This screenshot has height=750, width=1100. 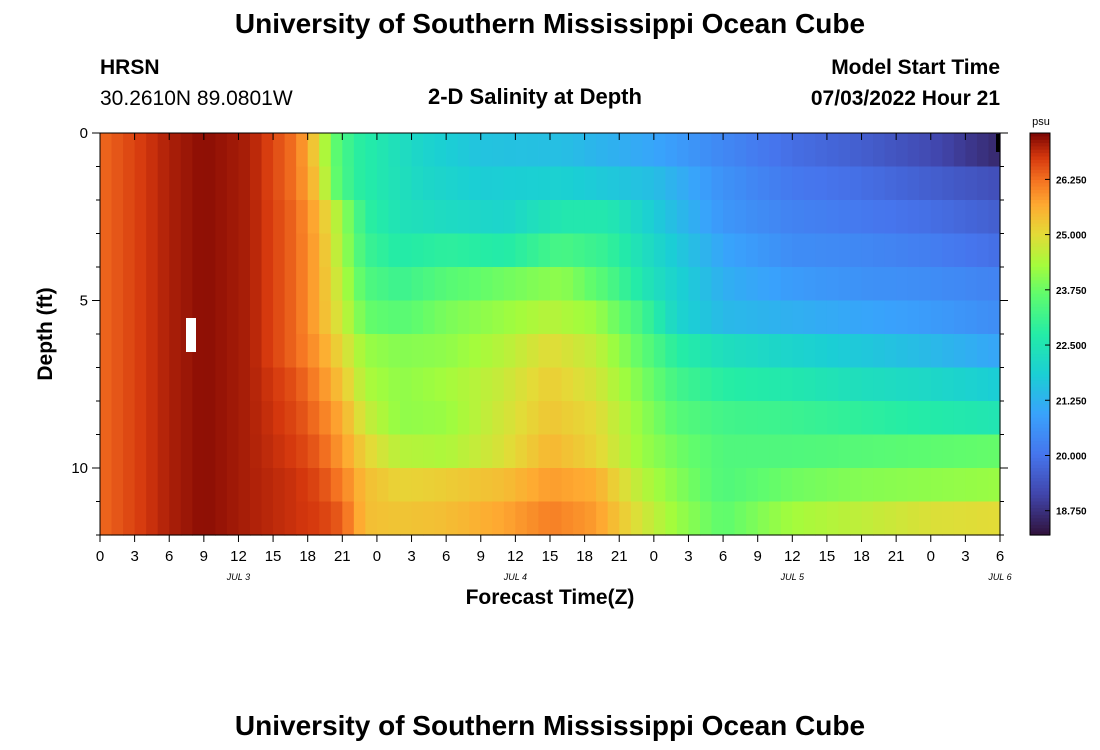 I want to click on x-tick-label: 12, so click(x=792, y=556).